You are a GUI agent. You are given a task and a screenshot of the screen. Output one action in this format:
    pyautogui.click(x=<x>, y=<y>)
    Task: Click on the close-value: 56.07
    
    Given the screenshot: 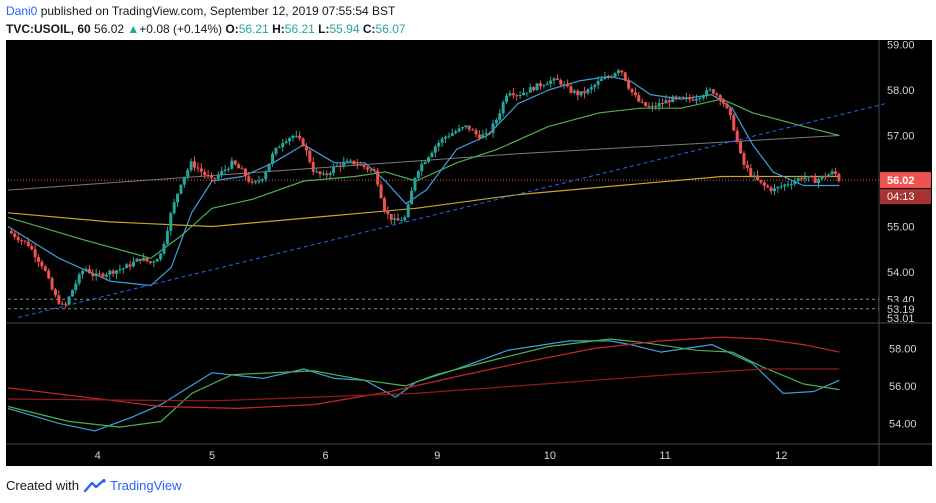 What is the action you would take?
    pyautogui.click(x=390, y=29)
    